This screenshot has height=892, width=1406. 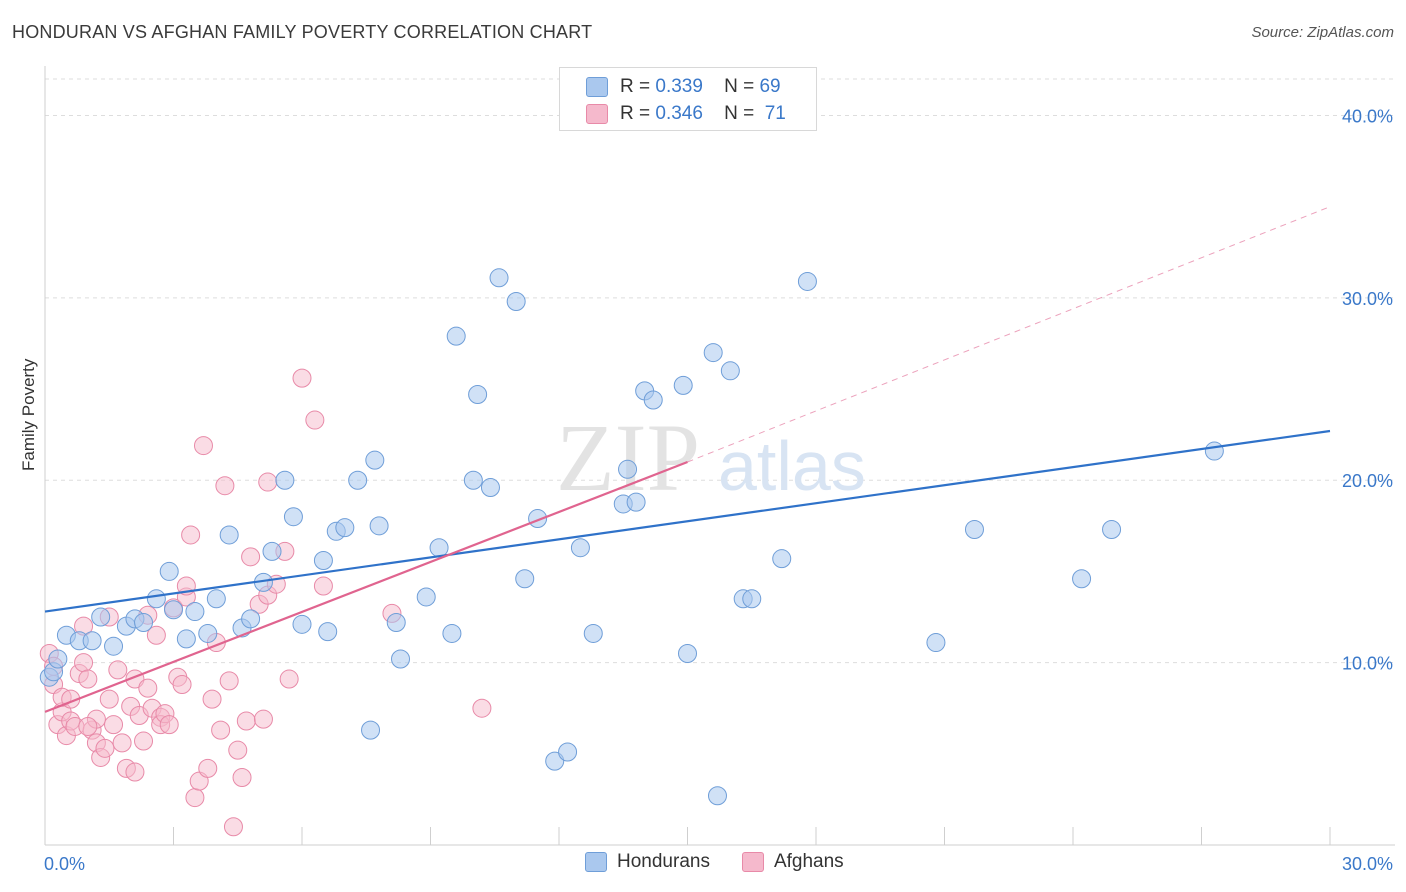 I want to click on r-value: 0.346, so click(x=679, y=113).